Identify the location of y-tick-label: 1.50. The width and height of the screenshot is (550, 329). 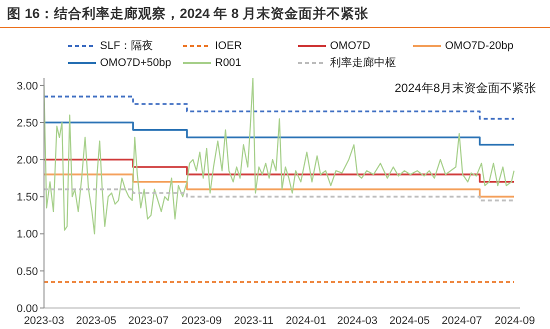
(27, 198).